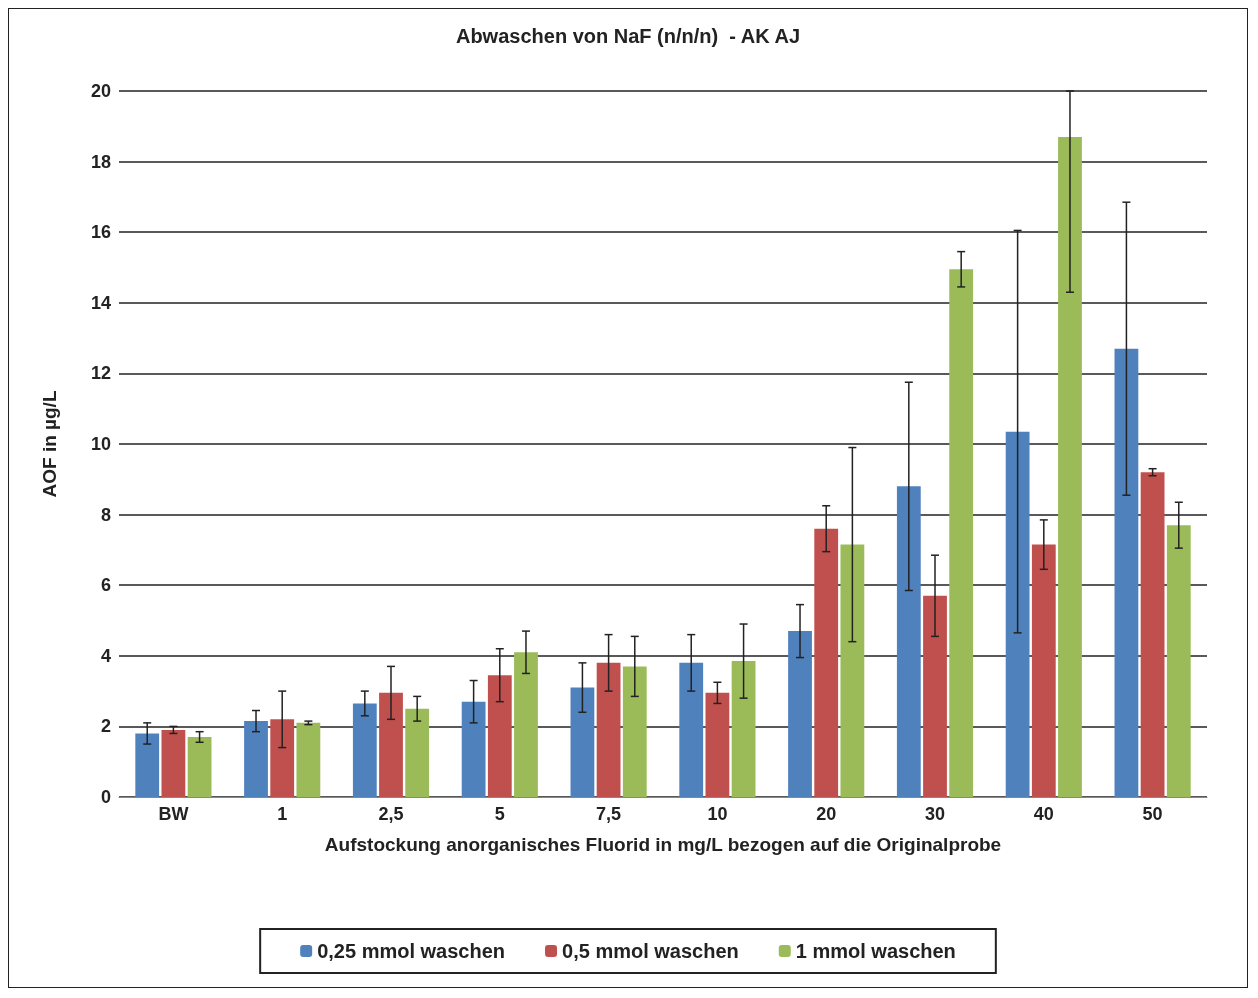 This screenshot has width=1258, height=998. I want to click on chart-title: Abwaschen von NaF (n/n/n) - AK AJ, so click(628, 36).